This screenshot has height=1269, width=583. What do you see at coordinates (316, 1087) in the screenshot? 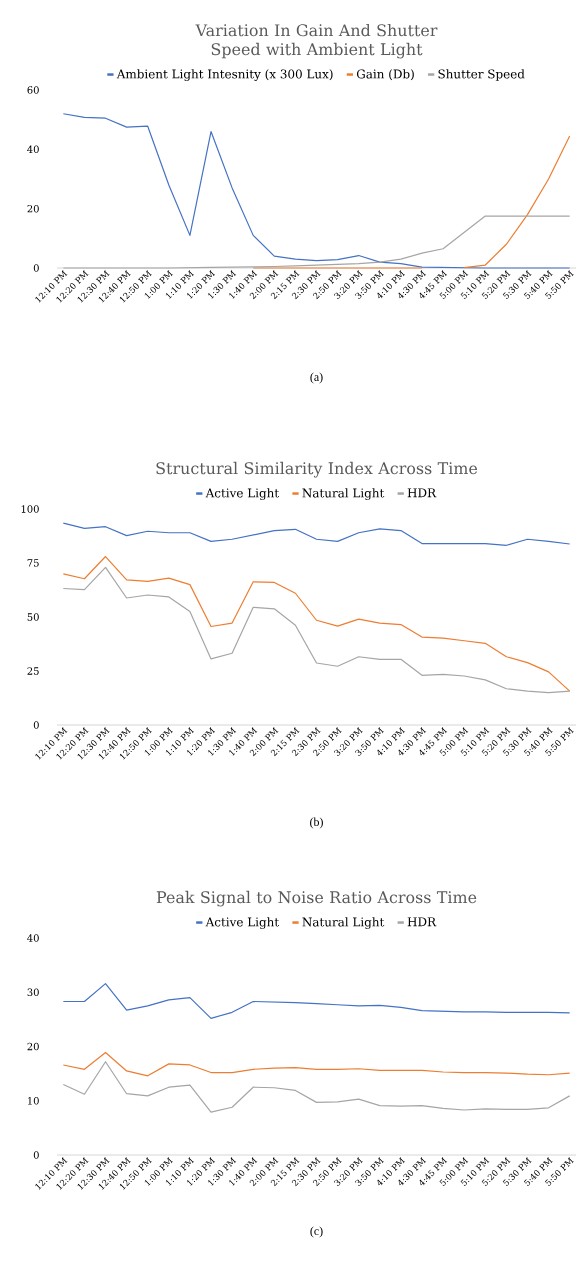
I see `line-series` at bounding box center [316, 1087].